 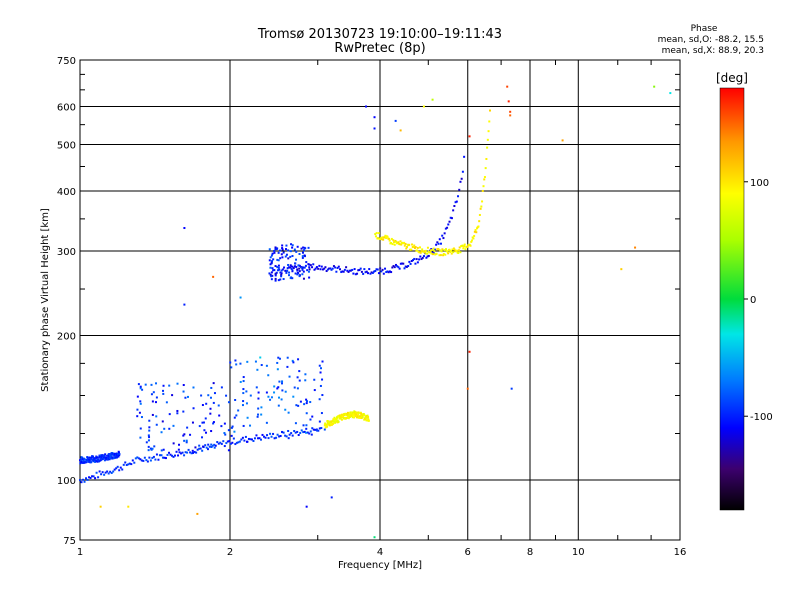 What do you see at coordinates (69, 541) in the screenshot?
I see `y-tick-label: 75` at bounding box center [69, 541].